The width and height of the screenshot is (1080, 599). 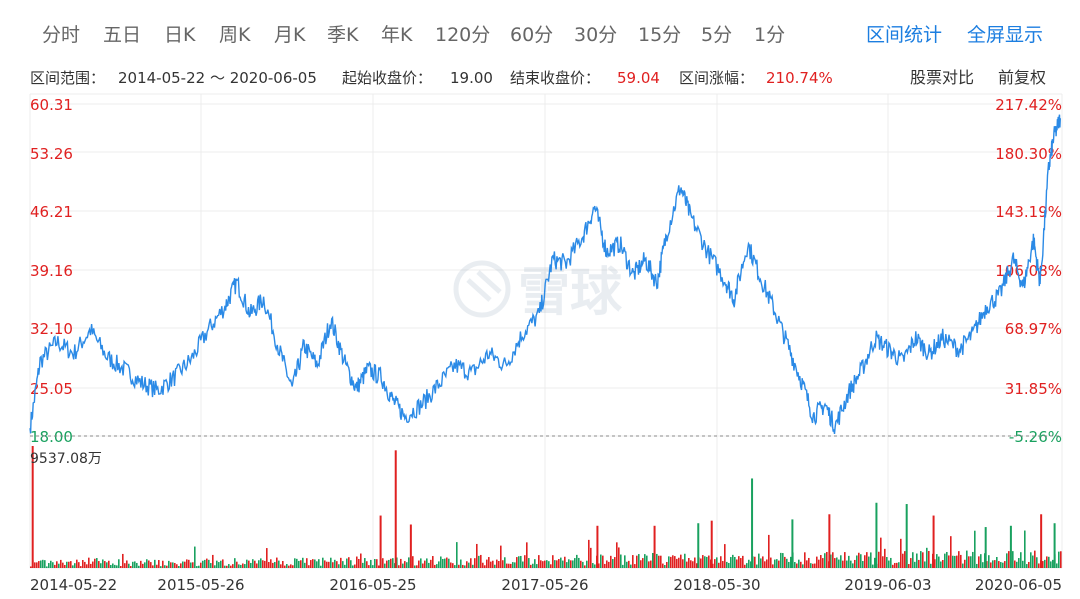 I want to click on x-tick-0: 2014-05-22, so click(x=73, y=585).